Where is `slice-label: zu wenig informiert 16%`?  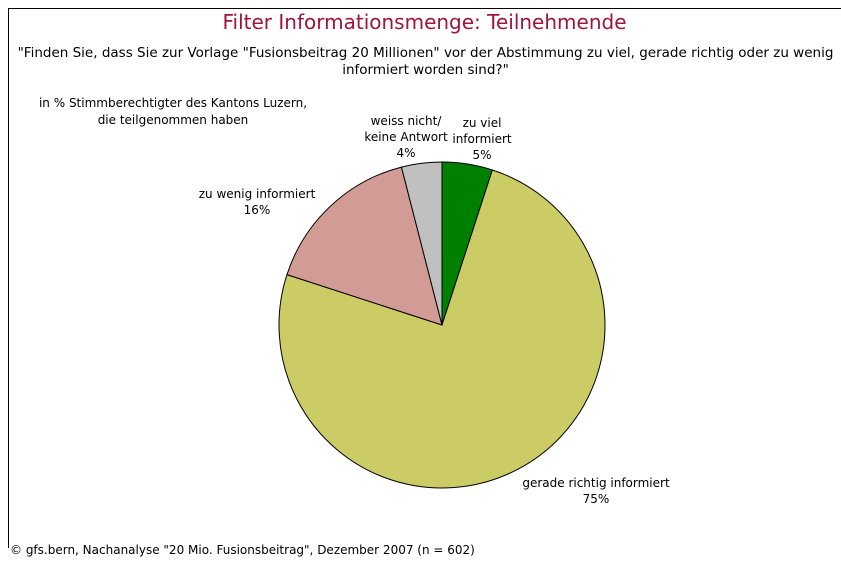
slice-label: zu wenig informiert 16% is located at coordinates (257, 202).